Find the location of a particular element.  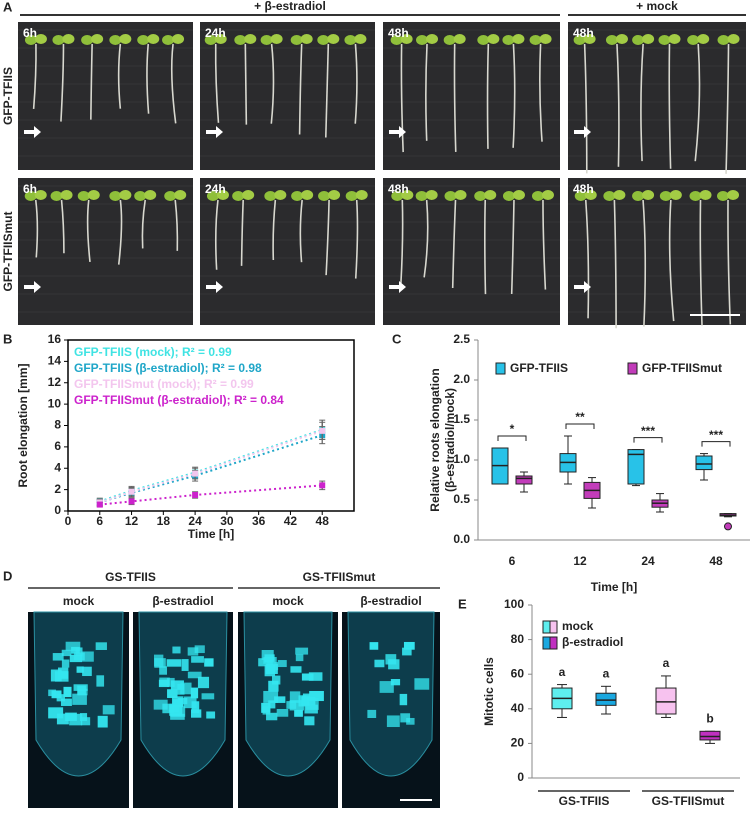

x-tick-label: 18 is located at coordinates (164, 521).